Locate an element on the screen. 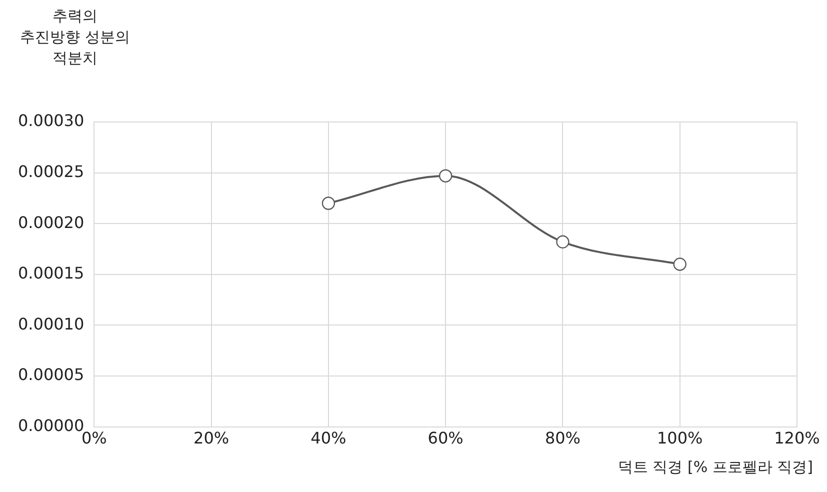  x-tick-label: 80% is located at coordinates (562, 438).